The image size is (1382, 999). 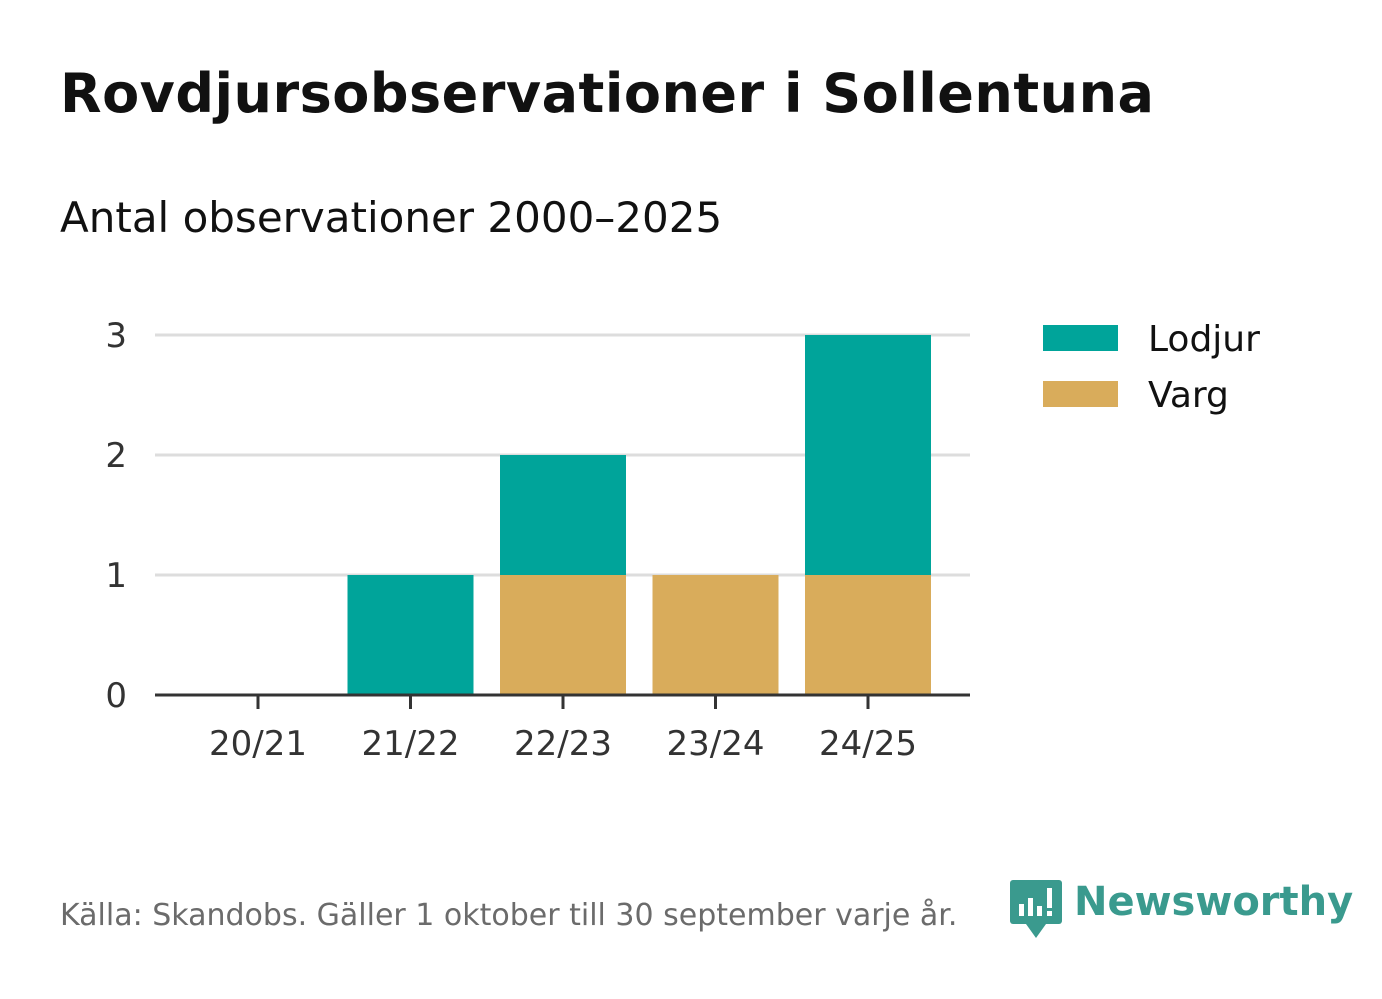 What do you see at coordinates (1036, 909) in the screenshot?
I see `newsworthy-logo-icon` at bounding box center [1036, 909].